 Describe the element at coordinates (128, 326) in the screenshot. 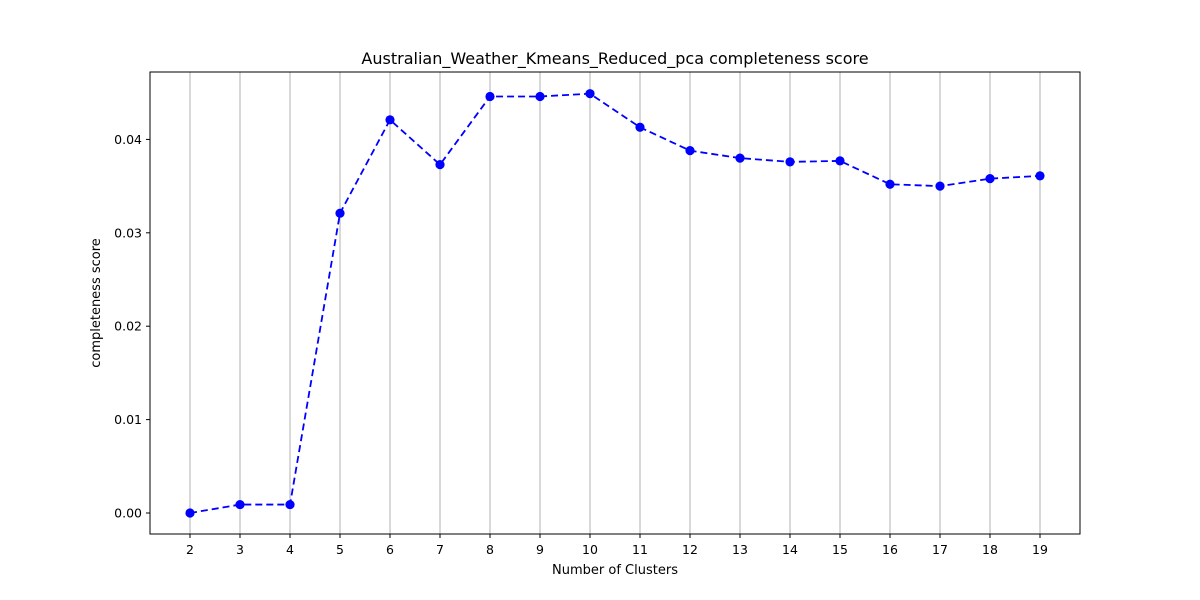

I see `y-tick-label: 0.02` at that location.